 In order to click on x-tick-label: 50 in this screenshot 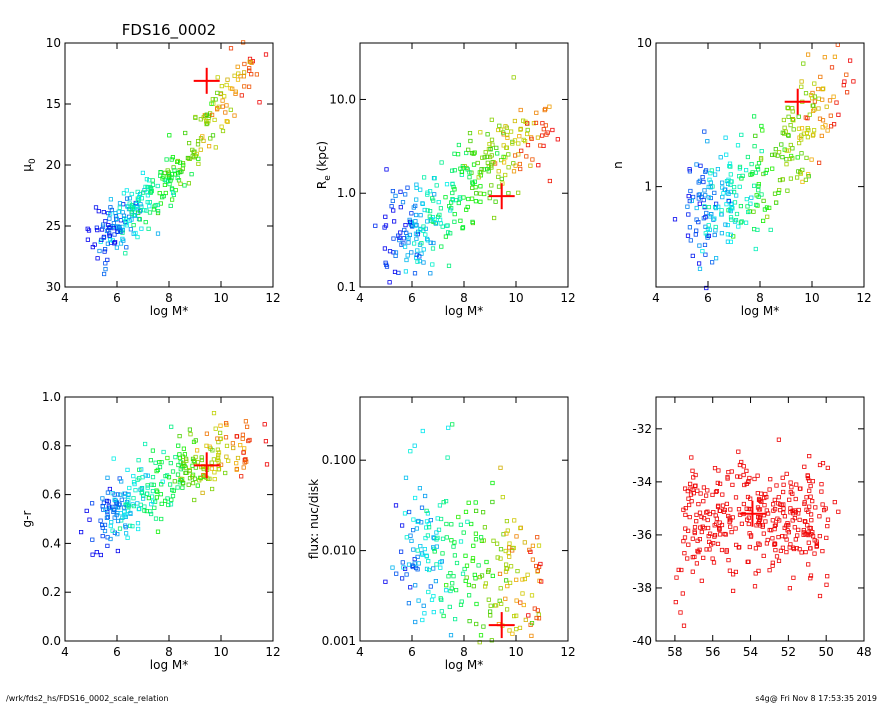, I will do `click(826, 652)`.